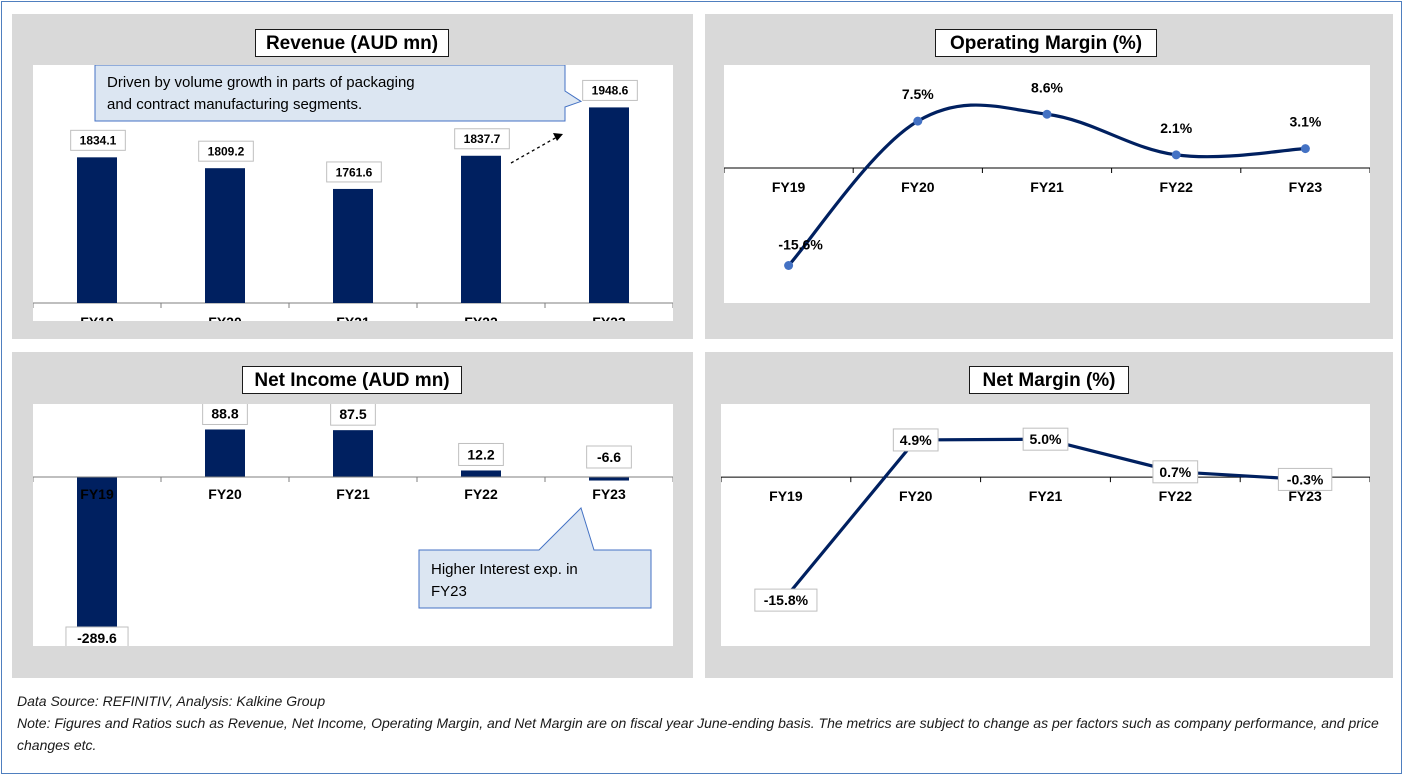 Image resolution: width=1405 pixels, height=777 pixels. Describe the element at coordinates (609, 479) in the screenshot. I see `net-income-bar-FY23` at that location.